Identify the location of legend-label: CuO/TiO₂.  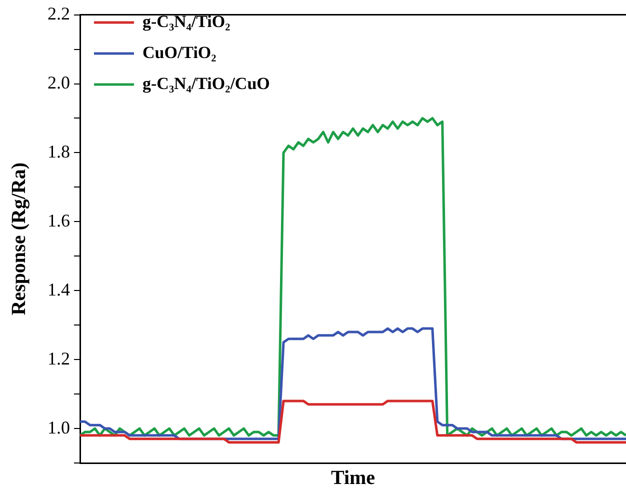
(179, 52).